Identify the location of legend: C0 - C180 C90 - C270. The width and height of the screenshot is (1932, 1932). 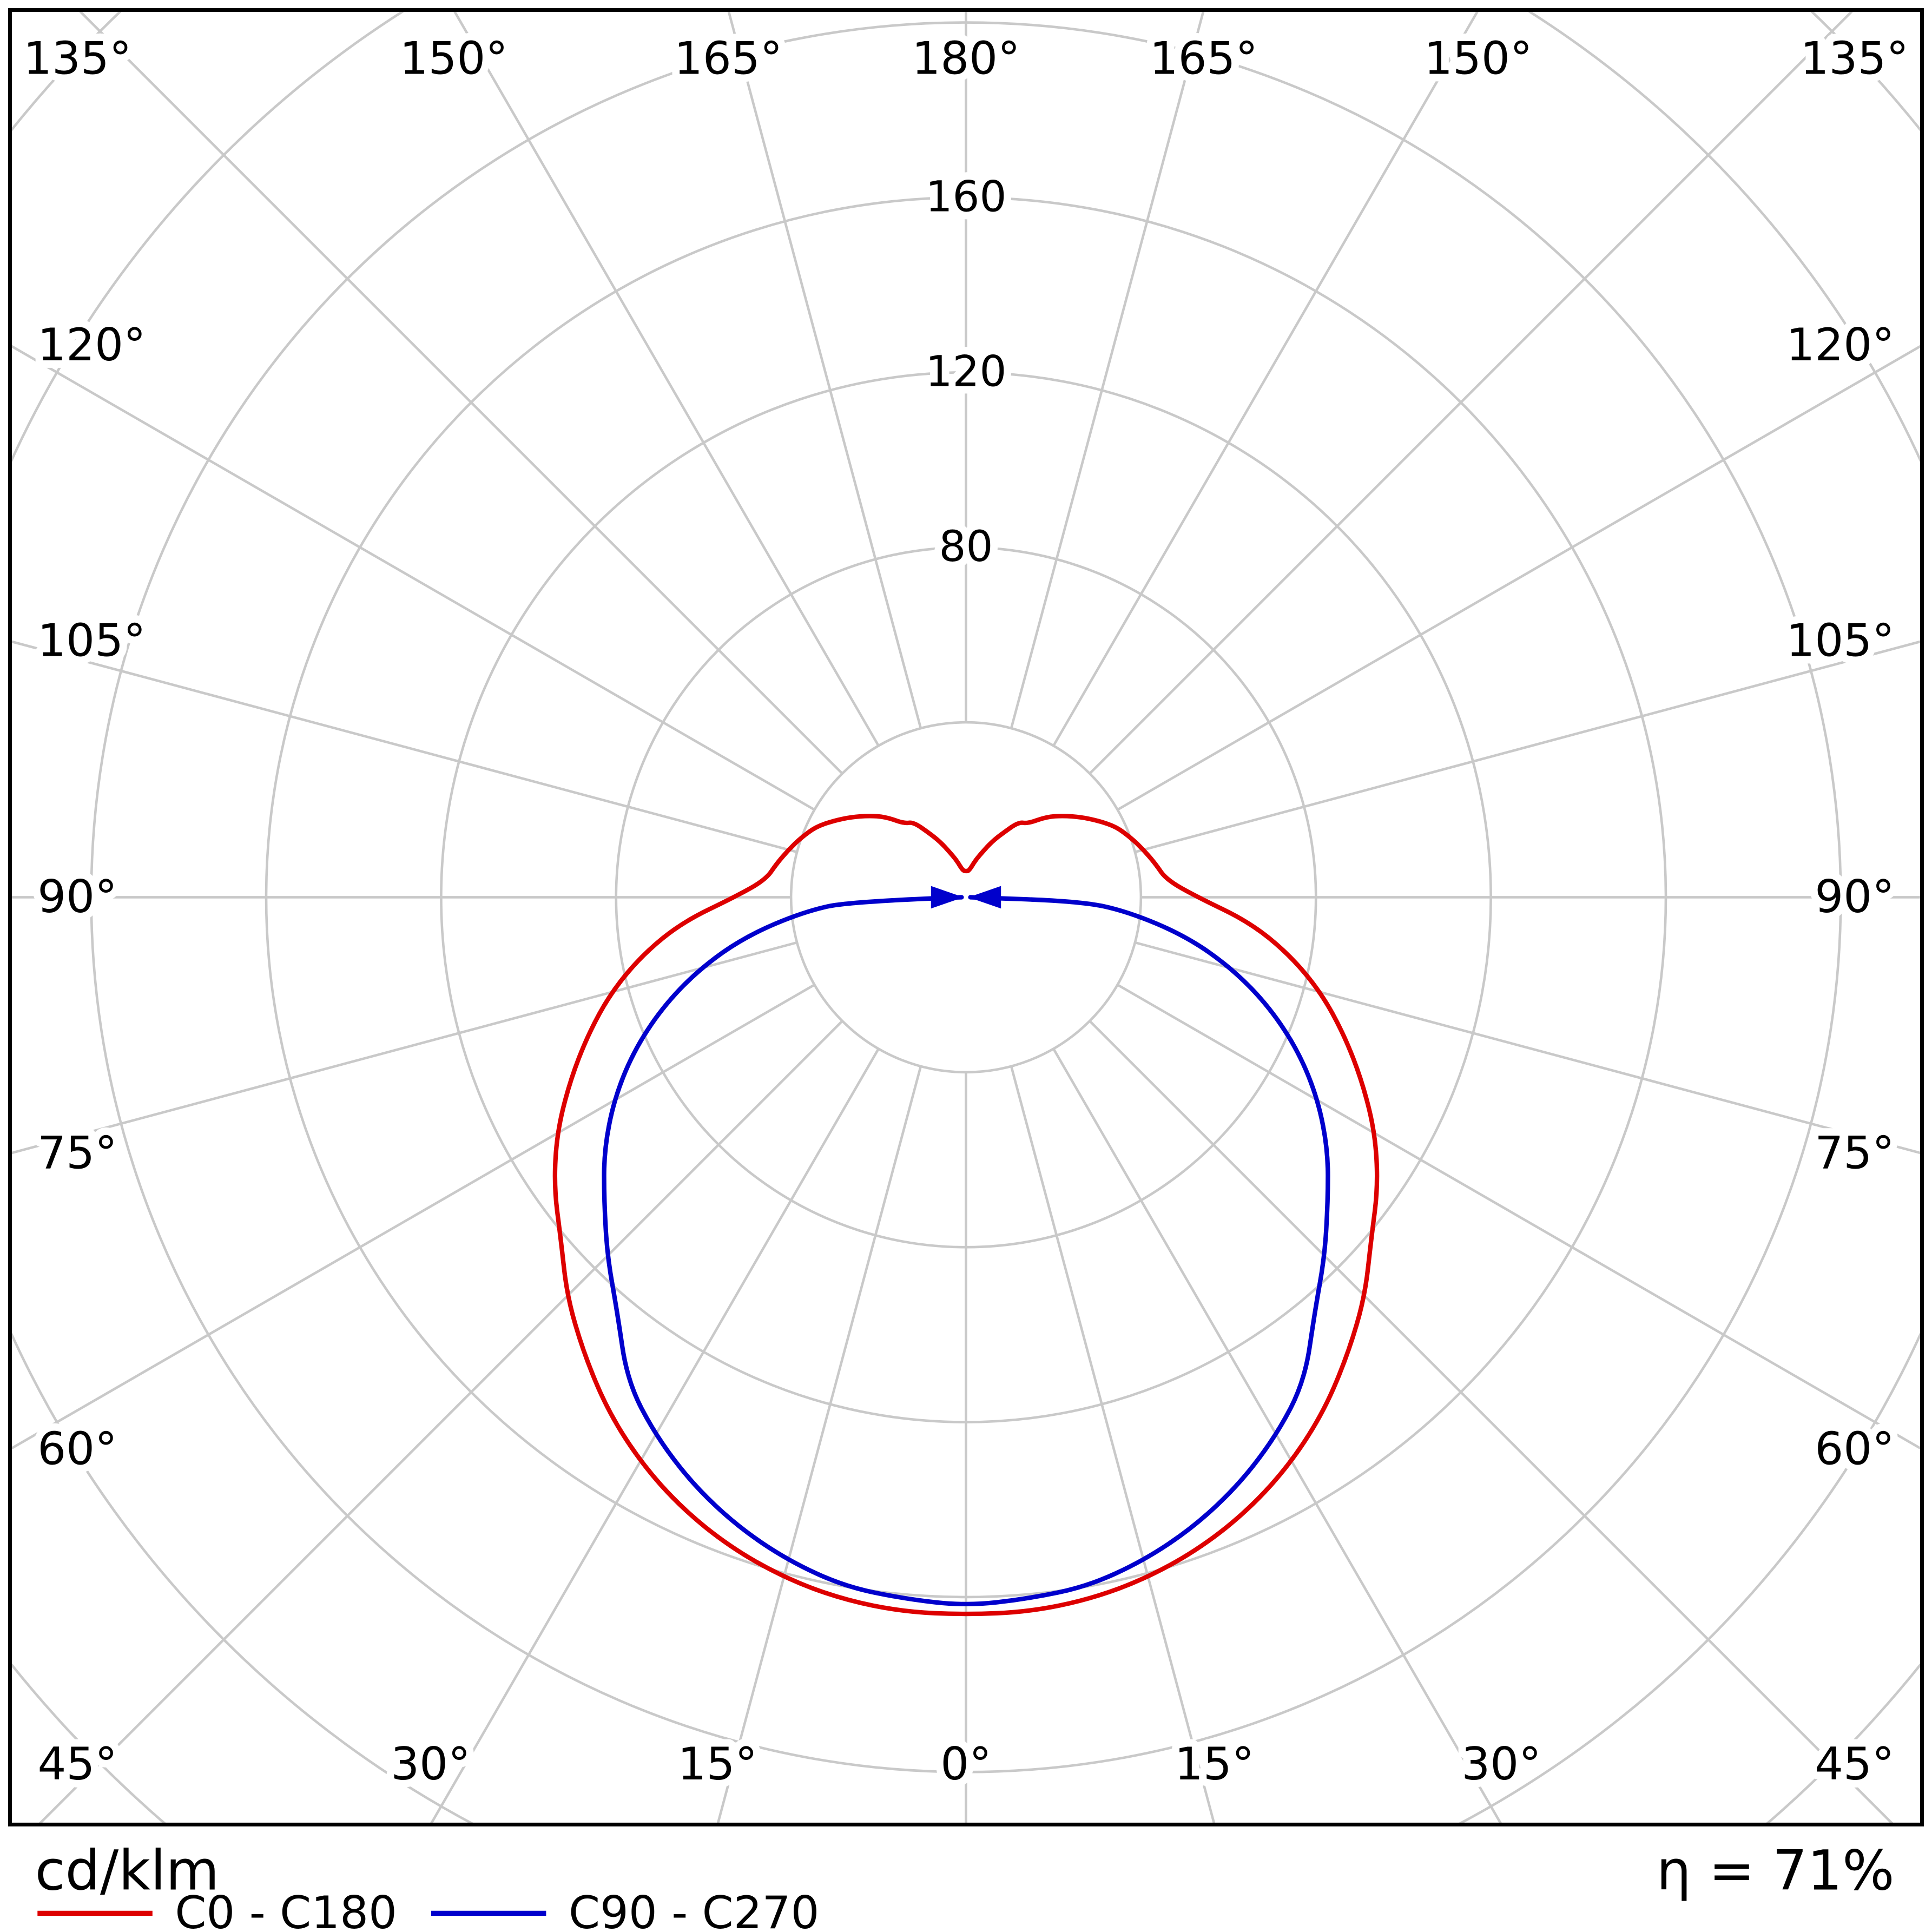
(428, 1909).